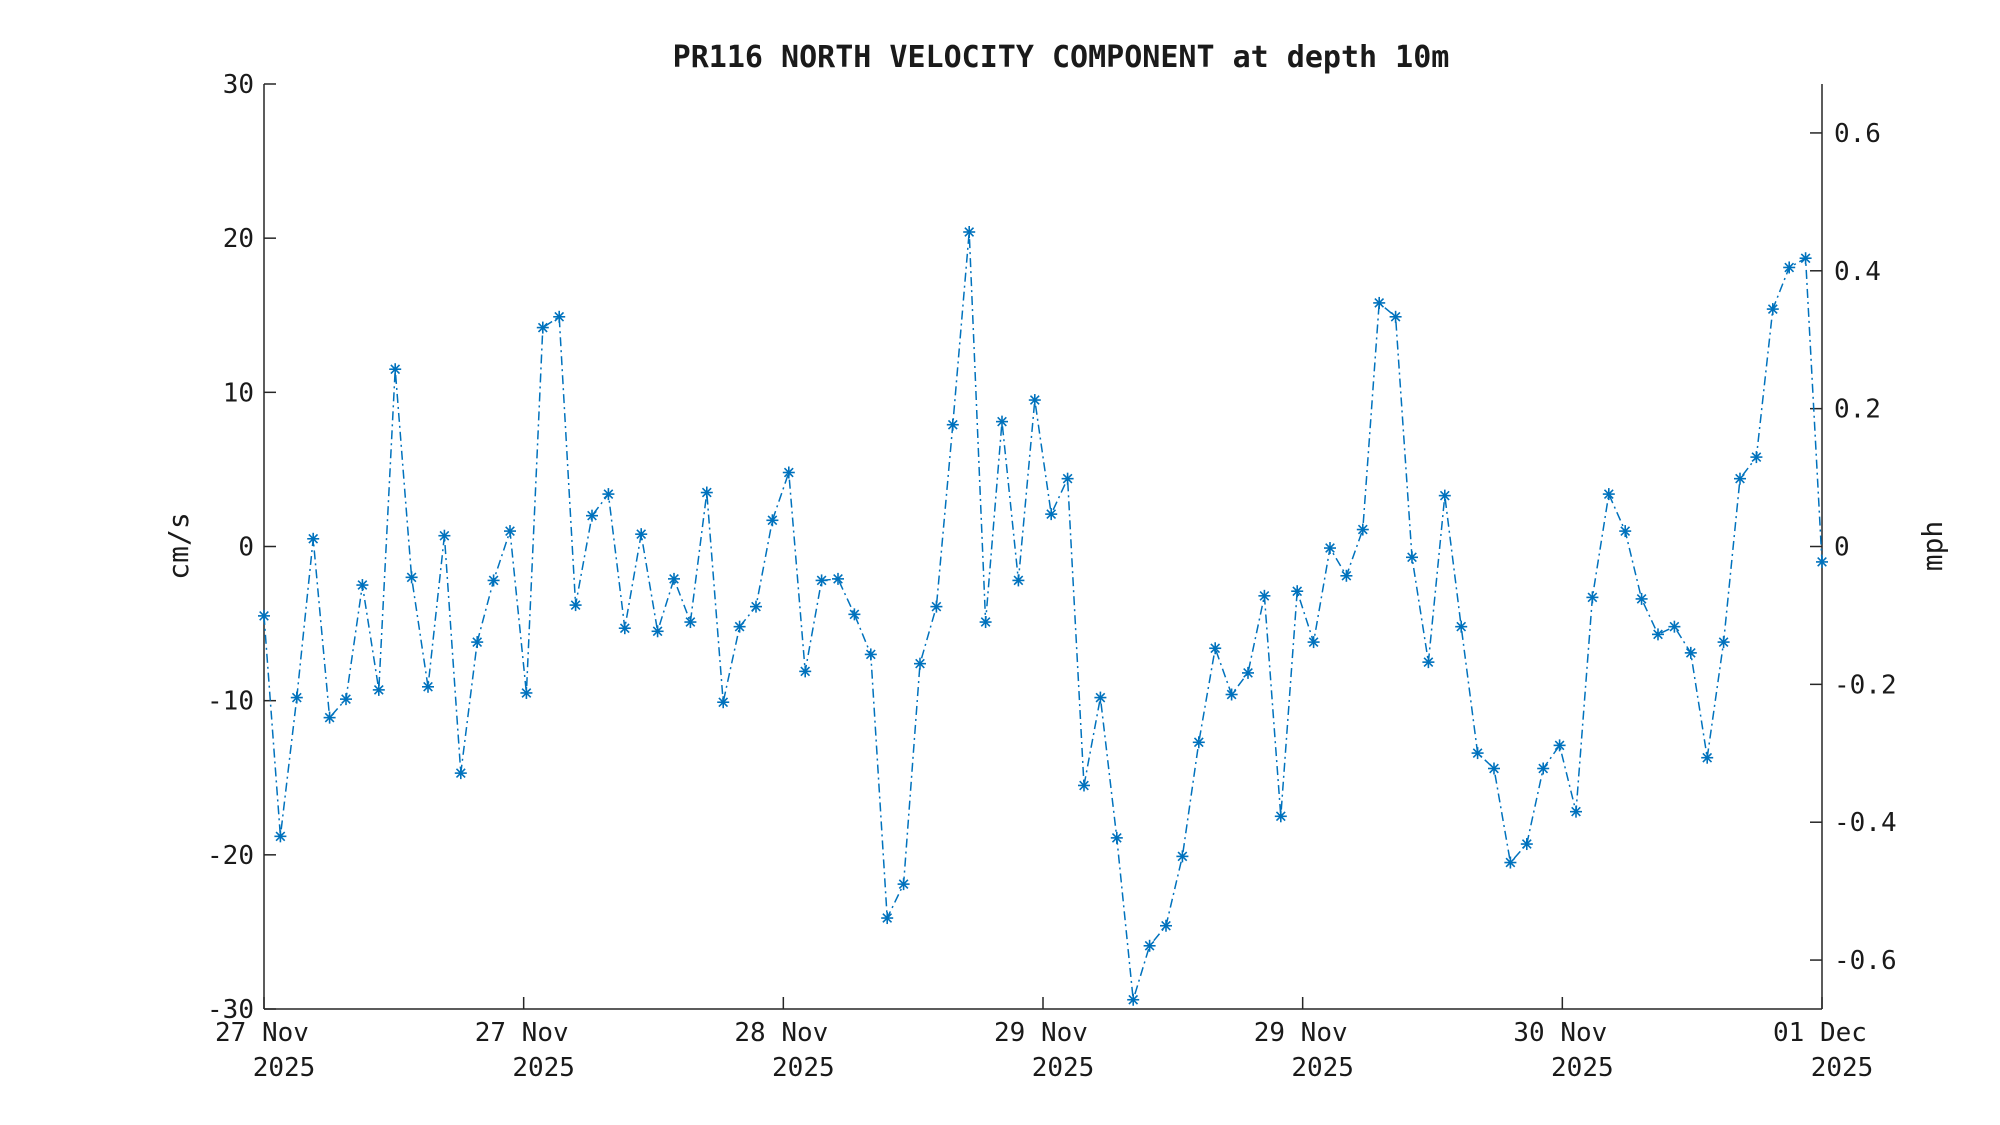 This screenshot has width=2000, height=1125. What do you see at coordinates (230, 856) in the screenshot?
I see `left-y-tick-label: -20` at bounding box center [230, 856].